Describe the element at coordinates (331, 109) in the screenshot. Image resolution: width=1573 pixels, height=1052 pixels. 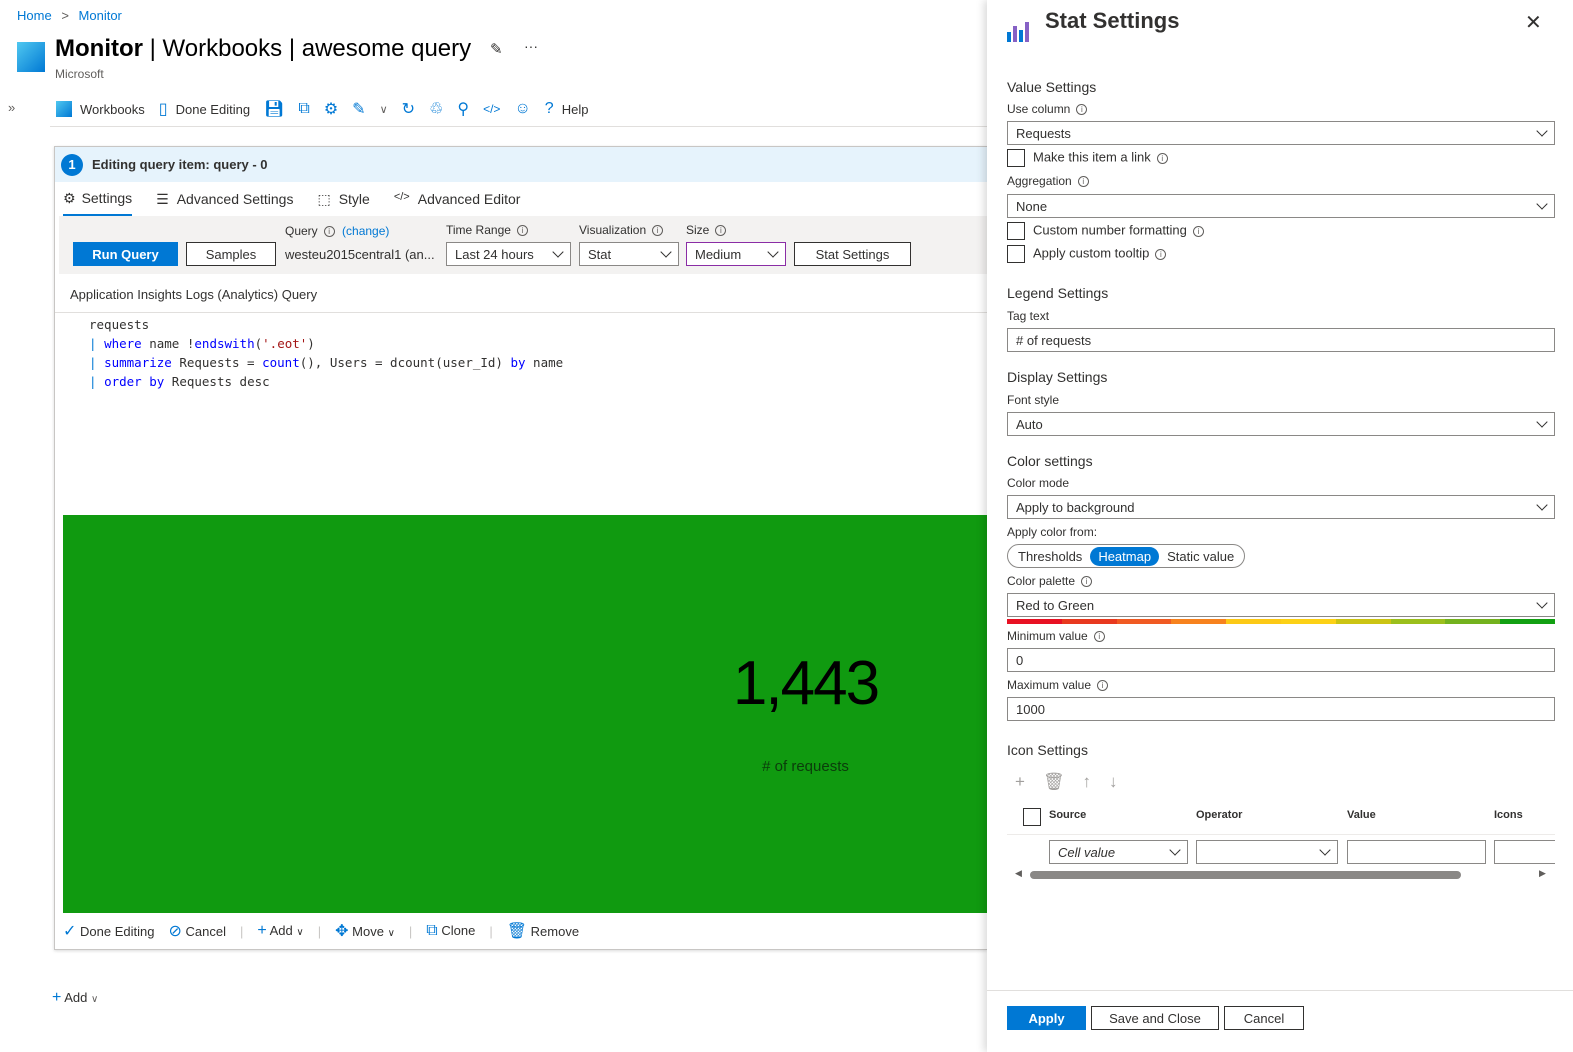
I see `settings-gear-icon: ⚙` at that location.